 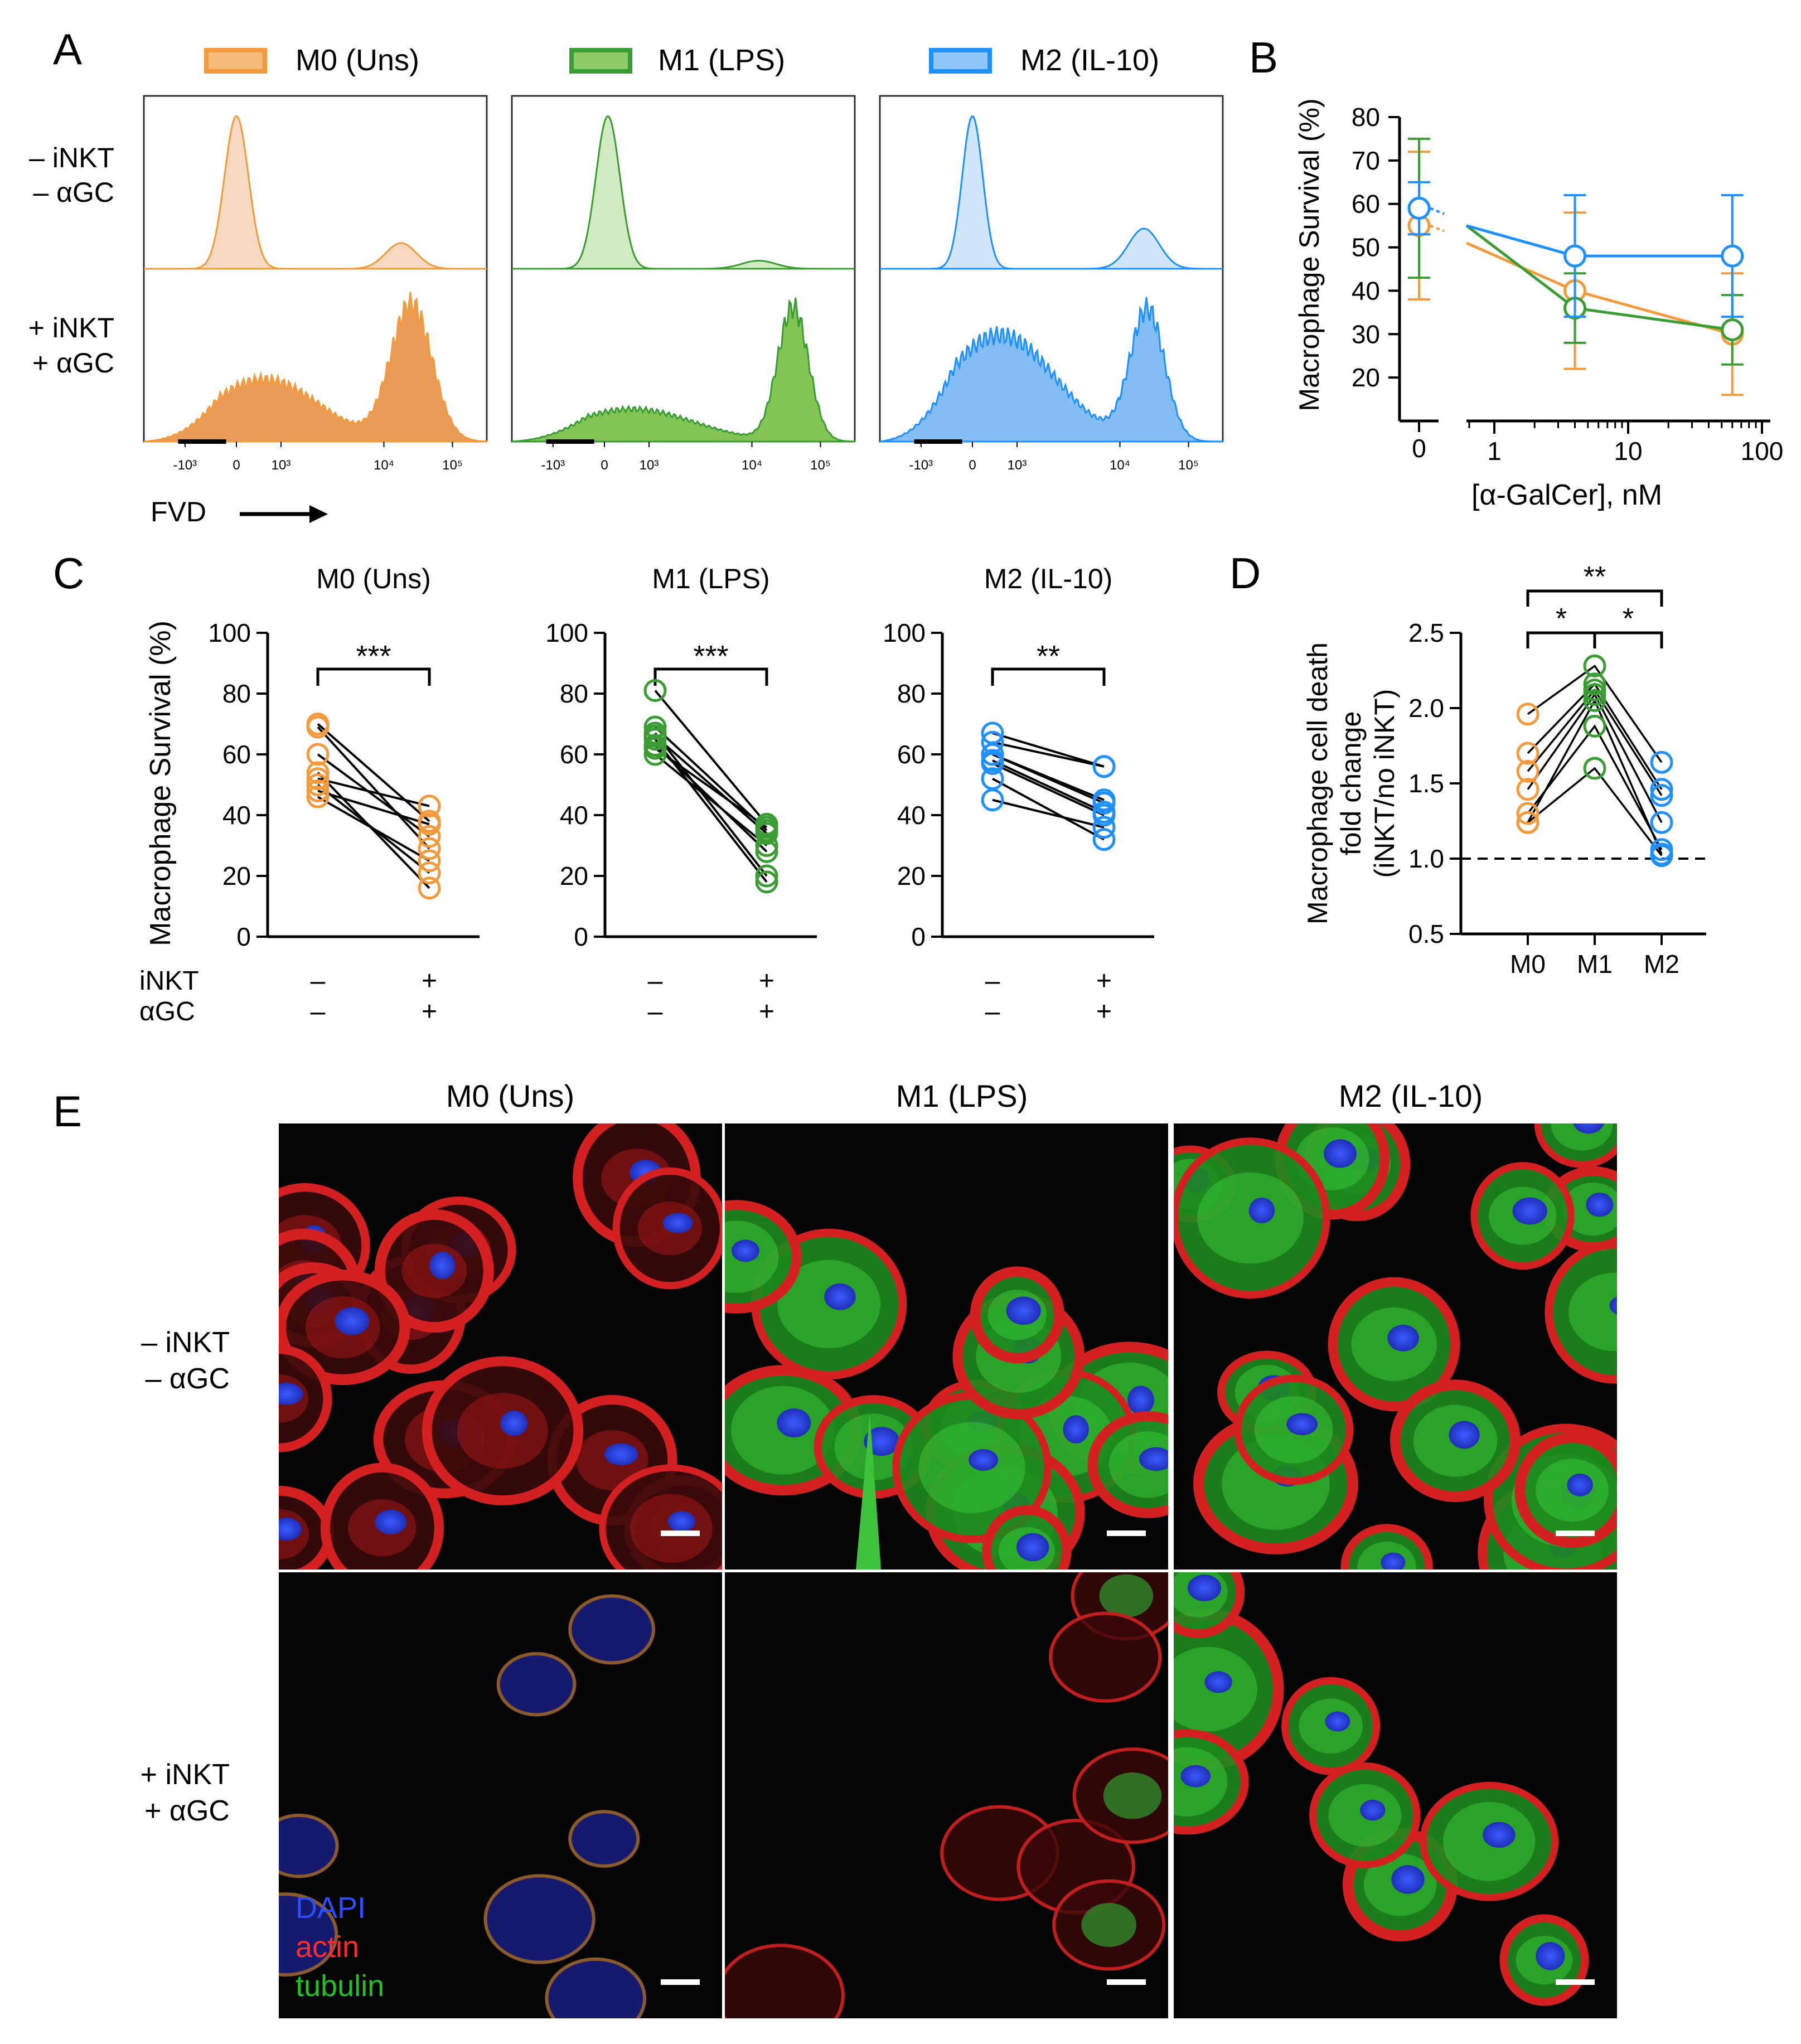 I want to click on c-sig-stars: **, so click(x=1048, y=657).